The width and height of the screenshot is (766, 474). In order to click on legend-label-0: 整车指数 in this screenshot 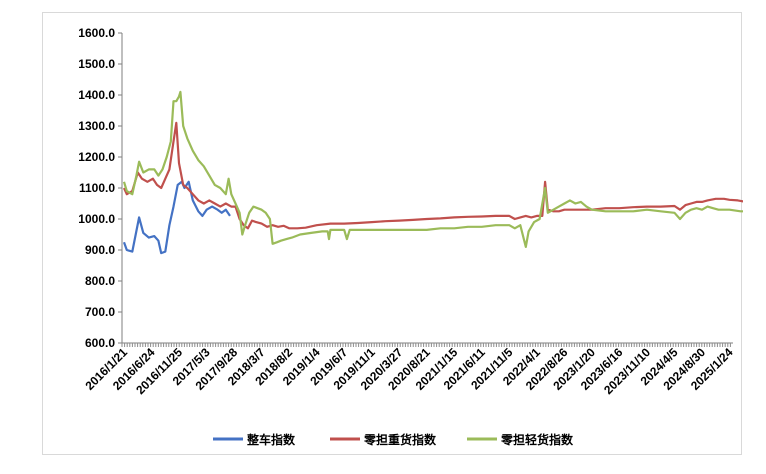, I will do `click(271, 439)`.